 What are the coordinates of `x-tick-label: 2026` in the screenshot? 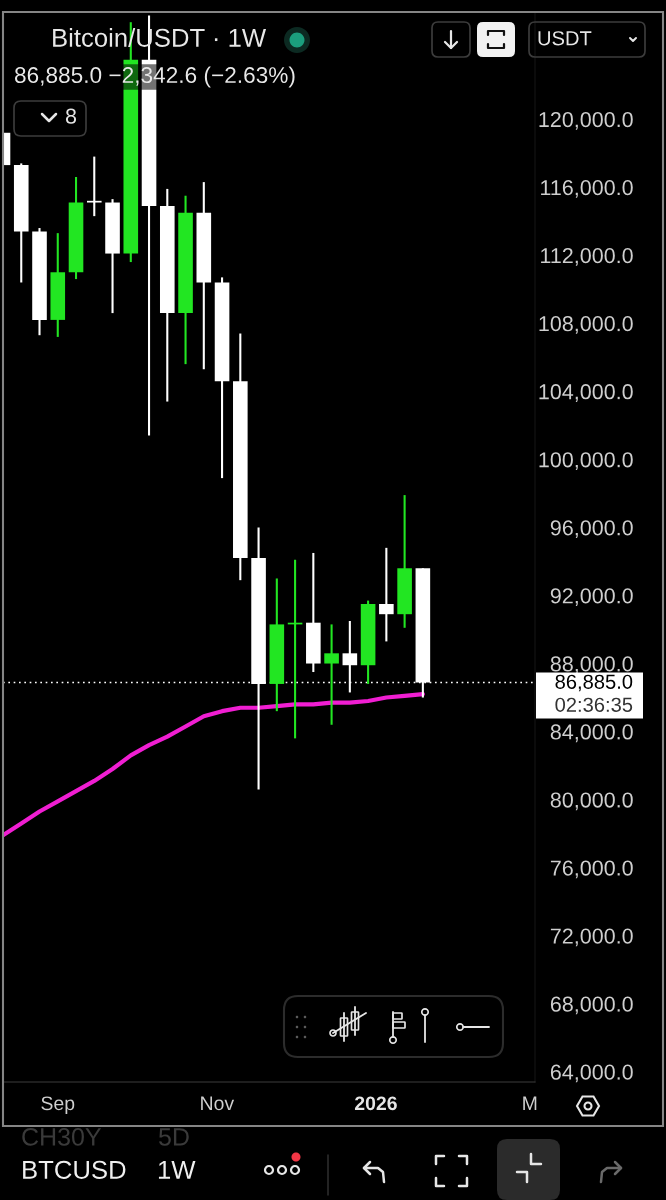 It's located at (375, 1103).